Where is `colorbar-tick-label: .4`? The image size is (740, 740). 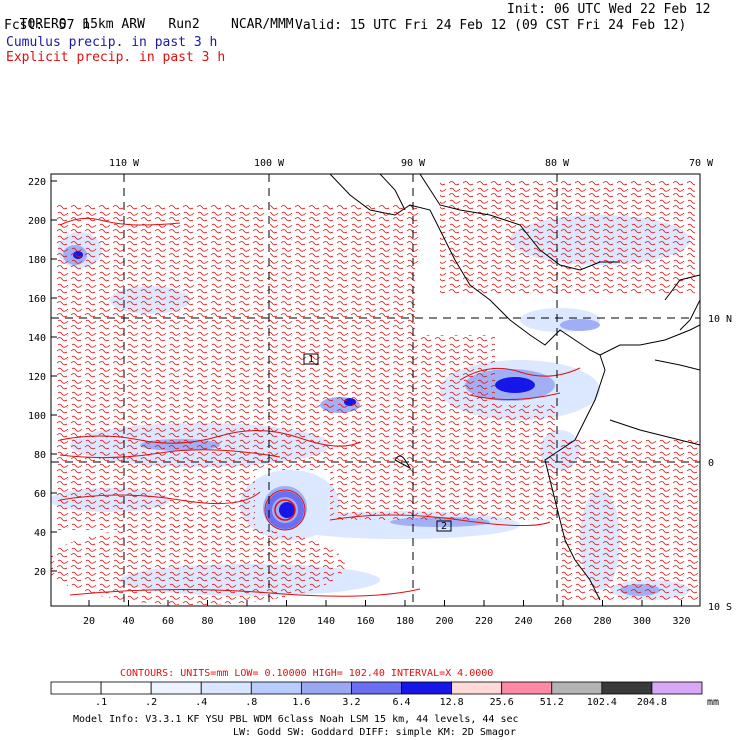 colorbar-tick-label: .4 is located at coordinates (201, 702).